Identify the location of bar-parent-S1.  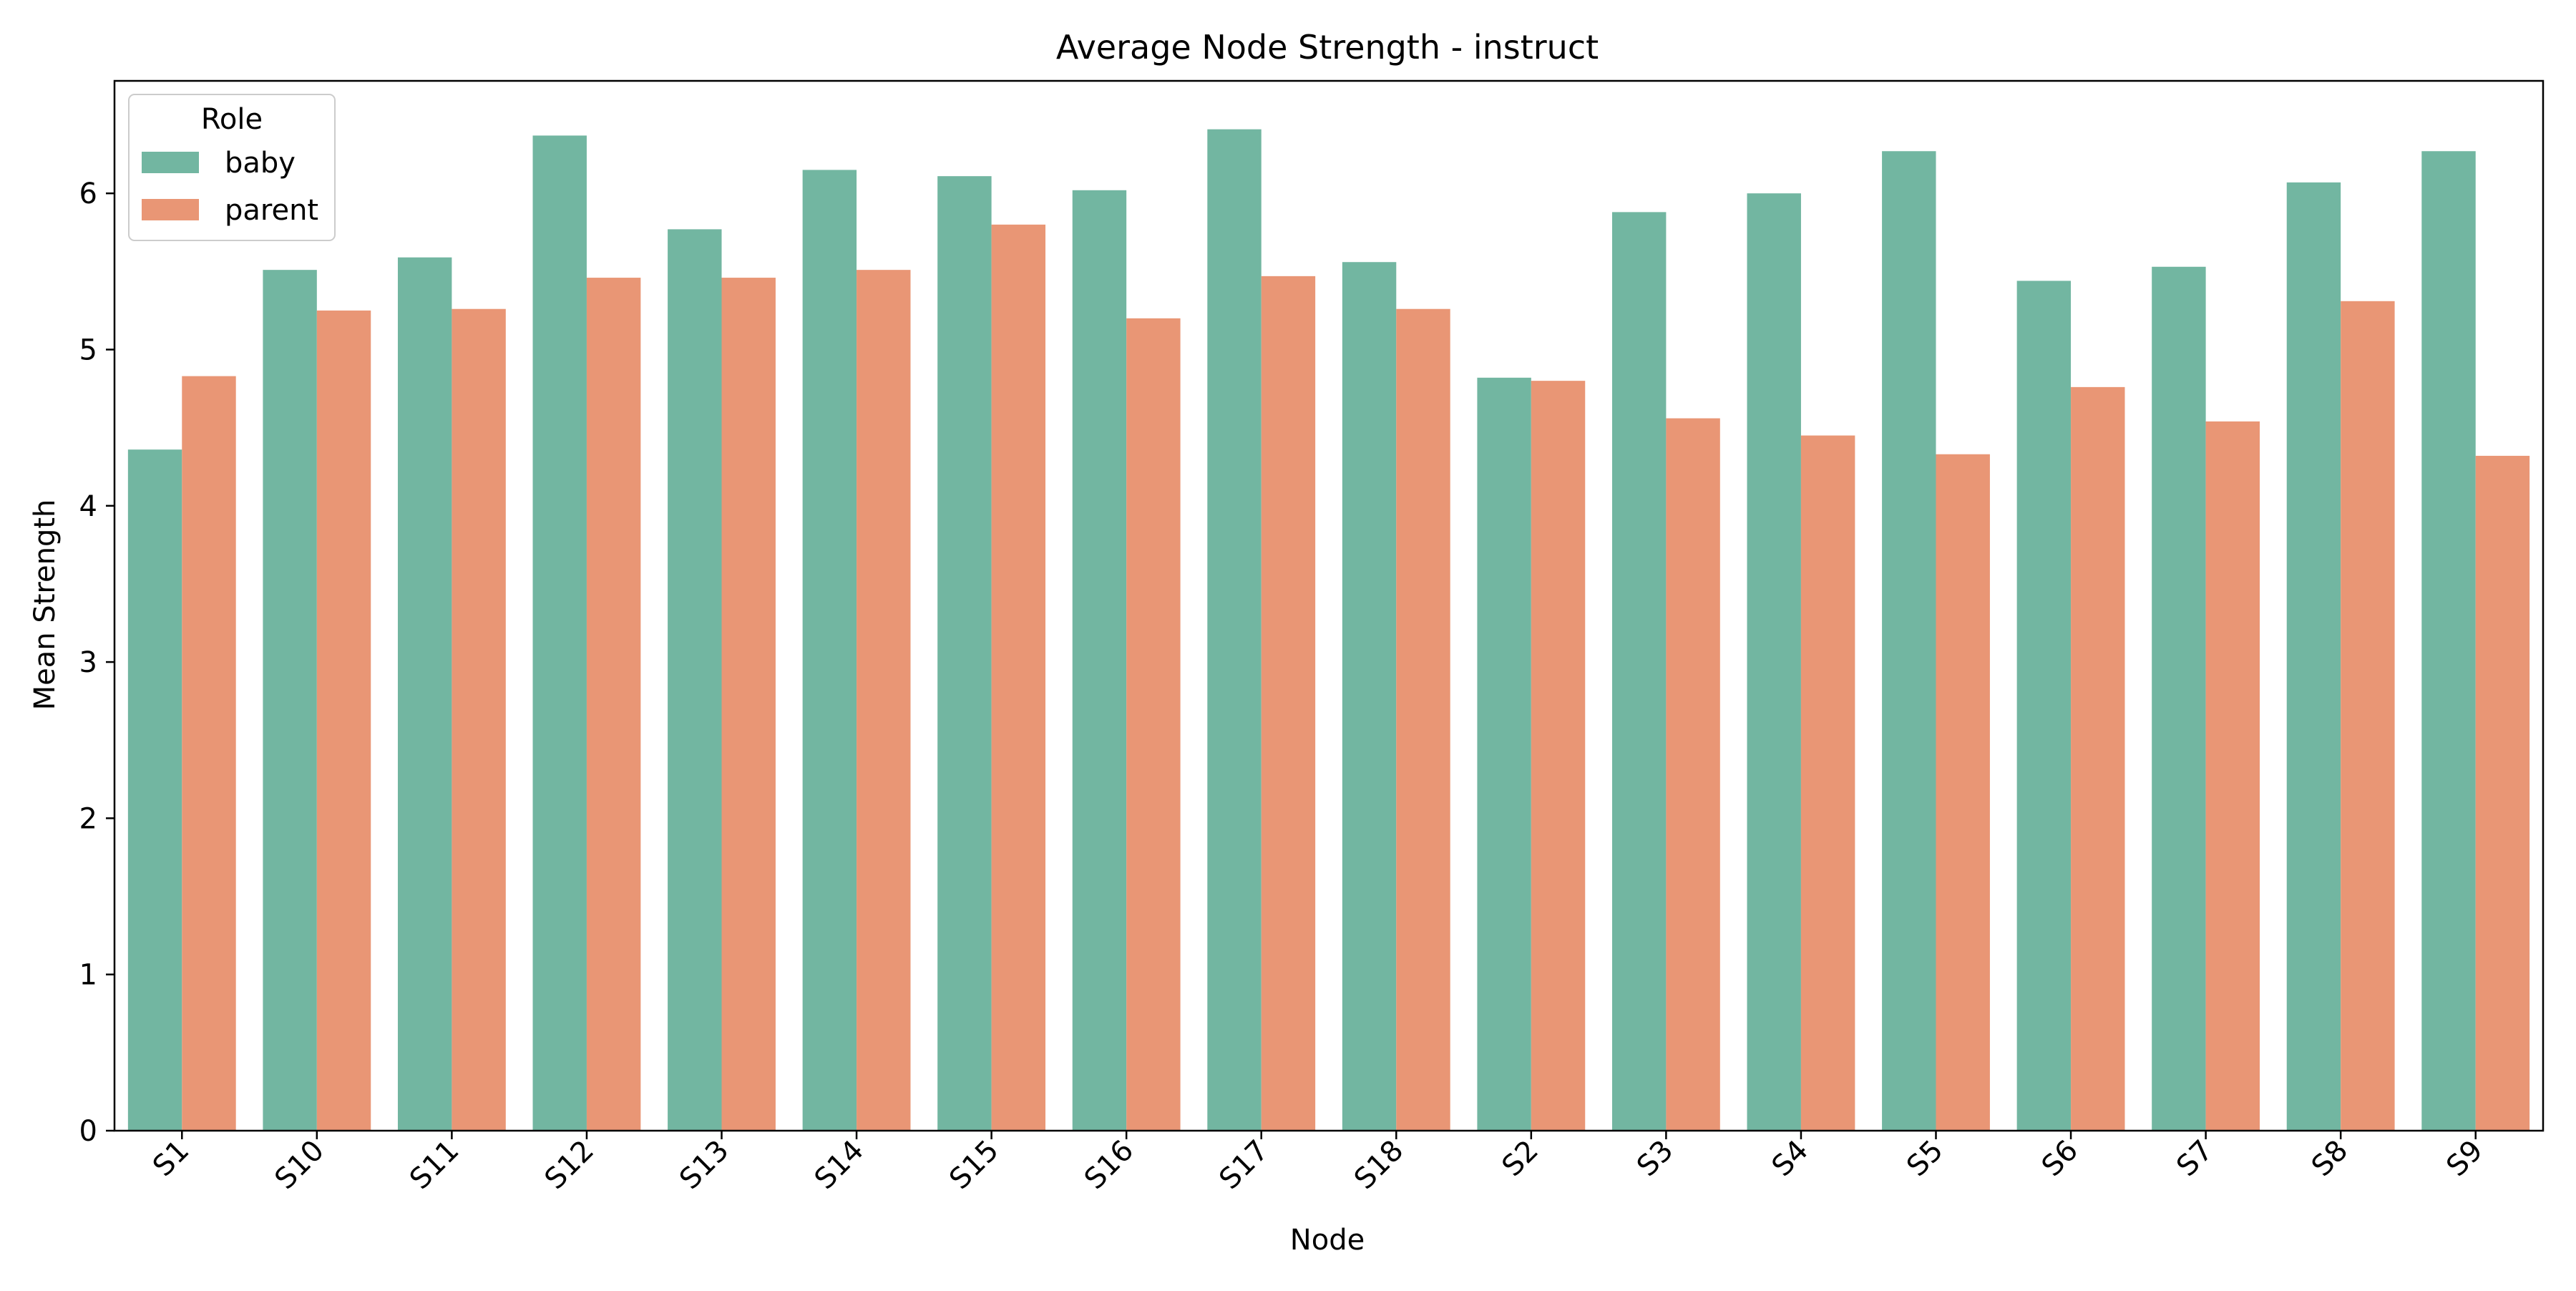
(209, 753).